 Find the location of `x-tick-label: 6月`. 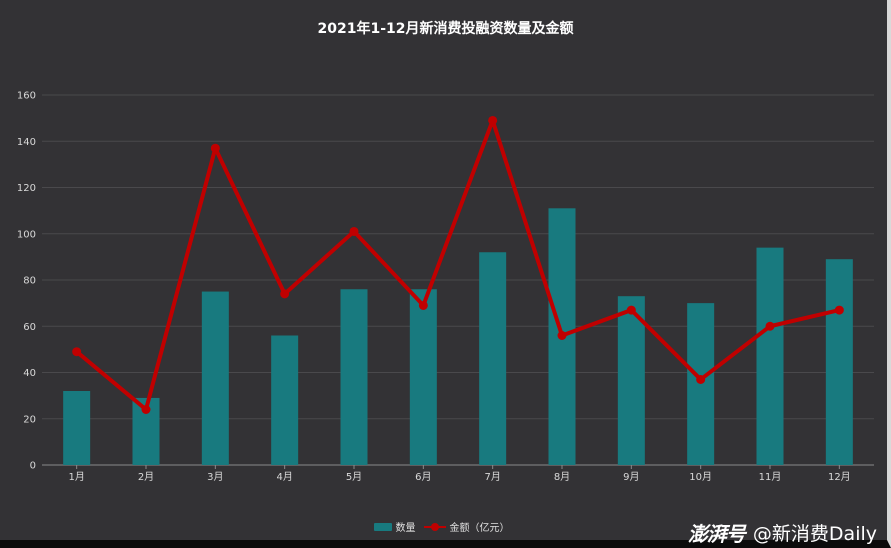

x-tick-label: 6月 is located at coordinates (423, 477).